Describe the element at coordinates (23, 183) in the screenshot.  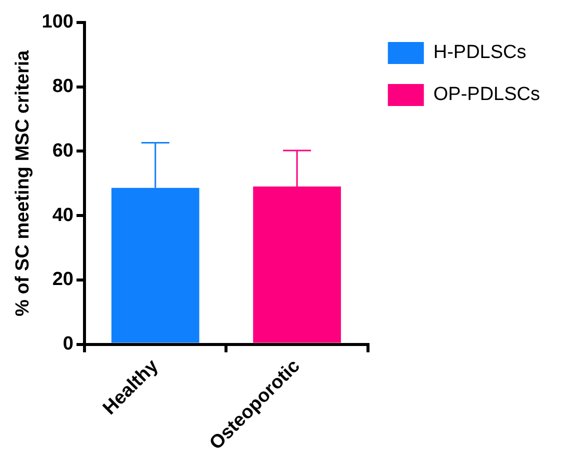
I see `y-axis-title: % of SC meeting MSC criteria` at that location.